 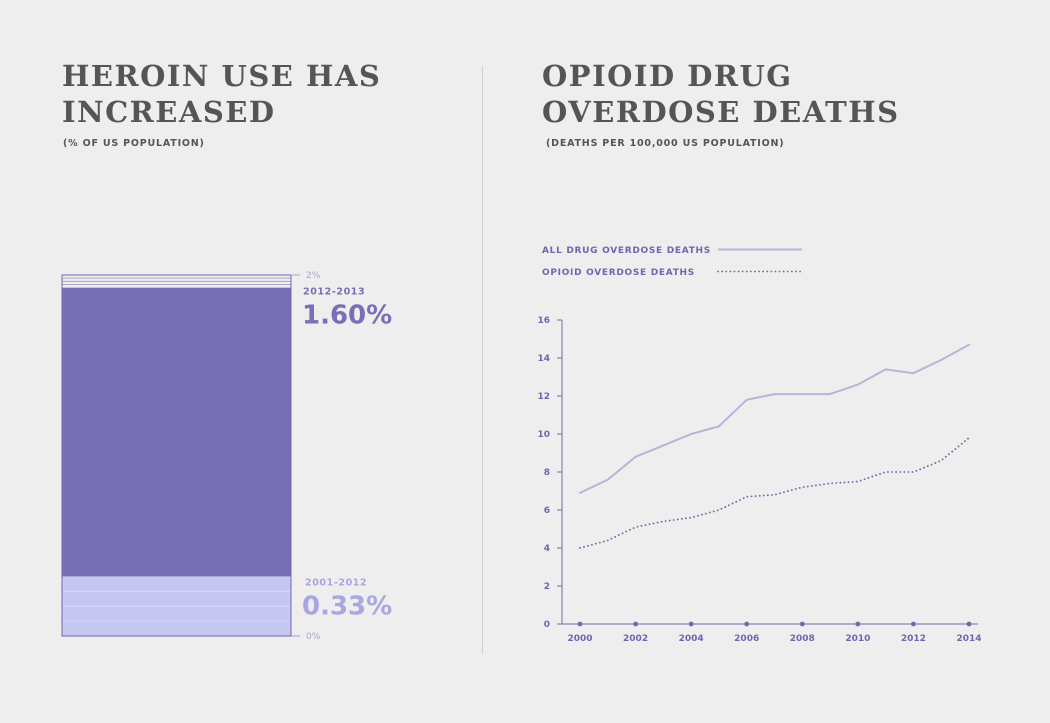 What do you see at coordinates (347, 316) in the screenshot?
I see `segment-value-label-2012-2013: 1.60%` at bounding box center [347, 316].